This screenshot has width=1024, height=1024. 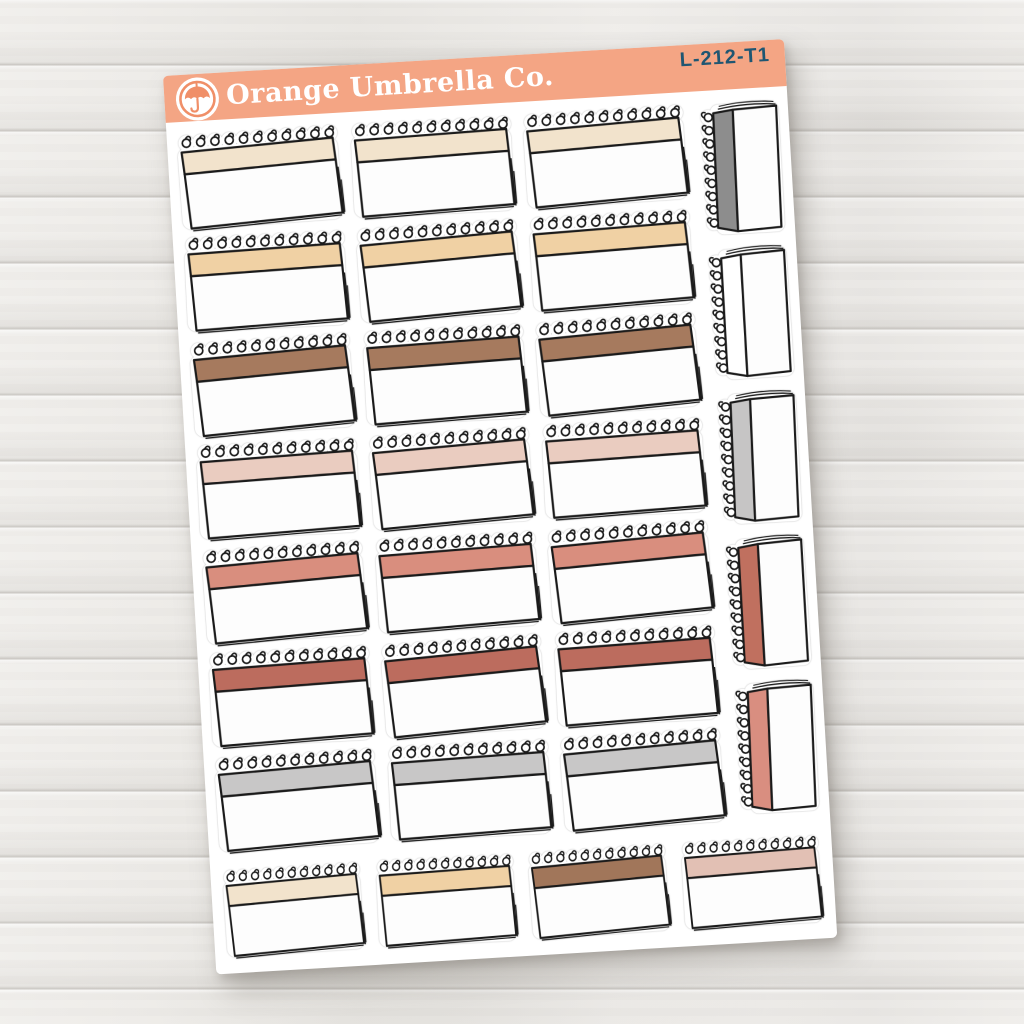 What do you see at coordinates (760, 457) in the screenshot?
I see `notebook-sticker-silver` at bounding box center [760, 457].